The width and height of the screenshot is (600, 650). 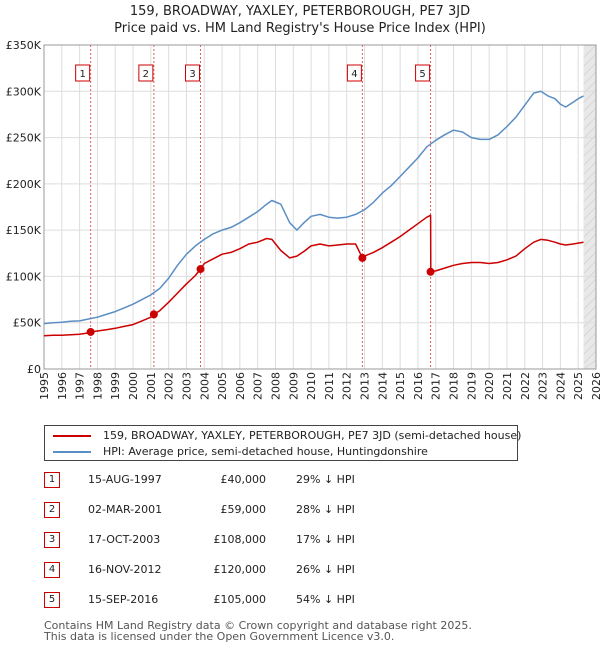 What do you see at coordinates (240, 569) in the screenshot?
I see `sale-price: £120,000` at bounding box center [240, 569].